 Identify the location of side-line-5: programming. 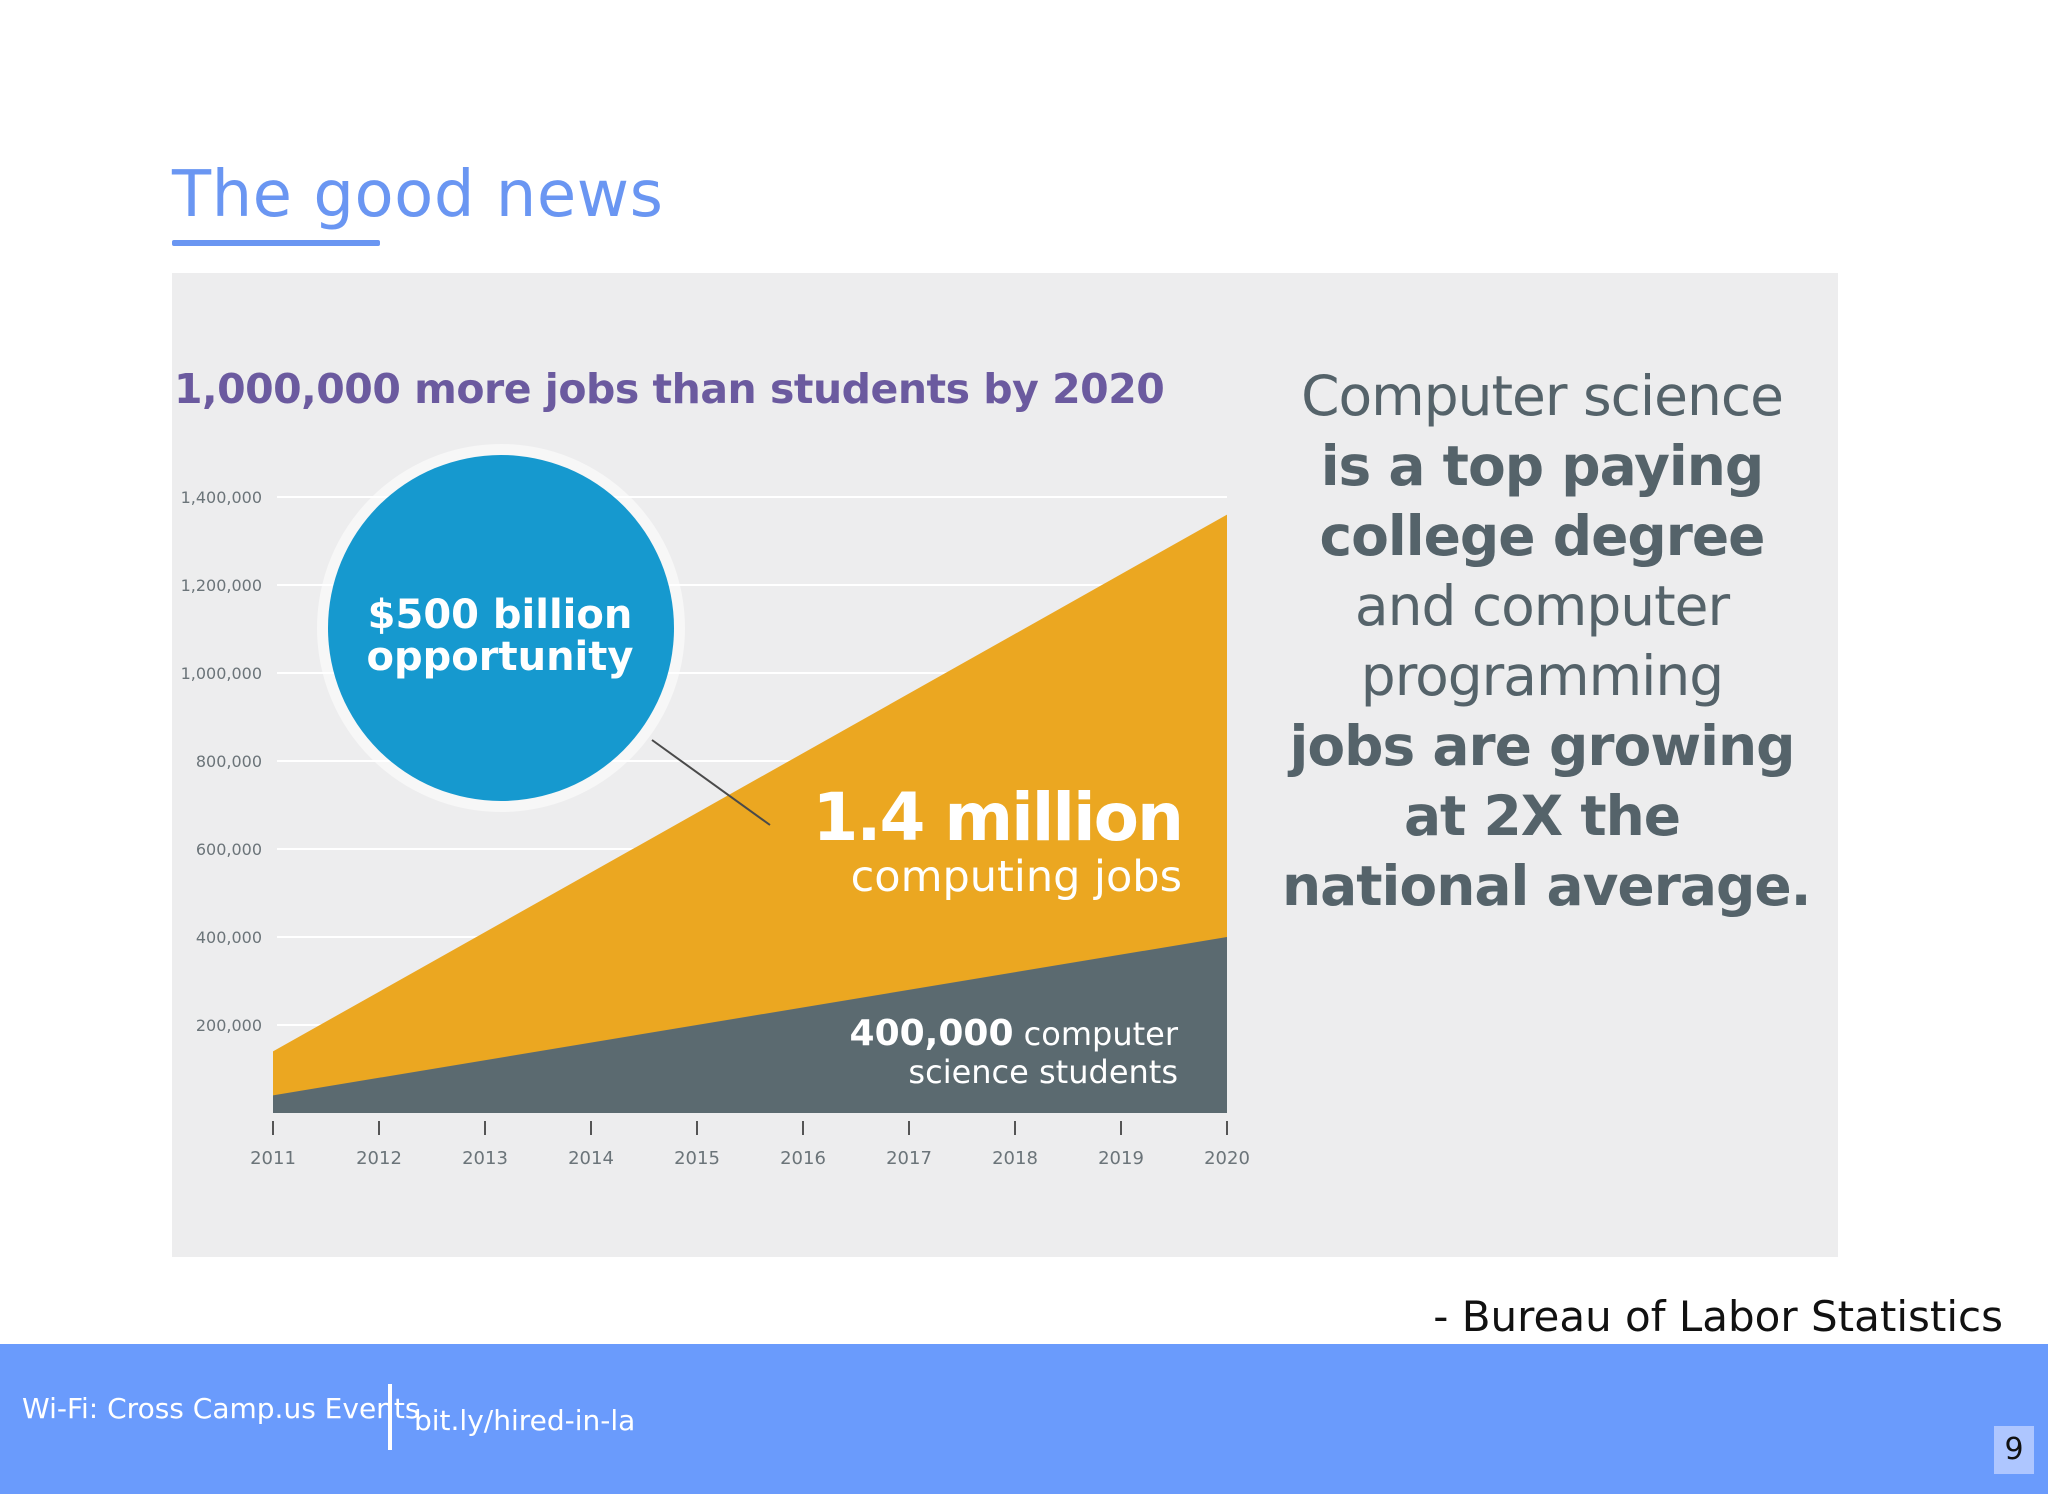
(1542, 676).